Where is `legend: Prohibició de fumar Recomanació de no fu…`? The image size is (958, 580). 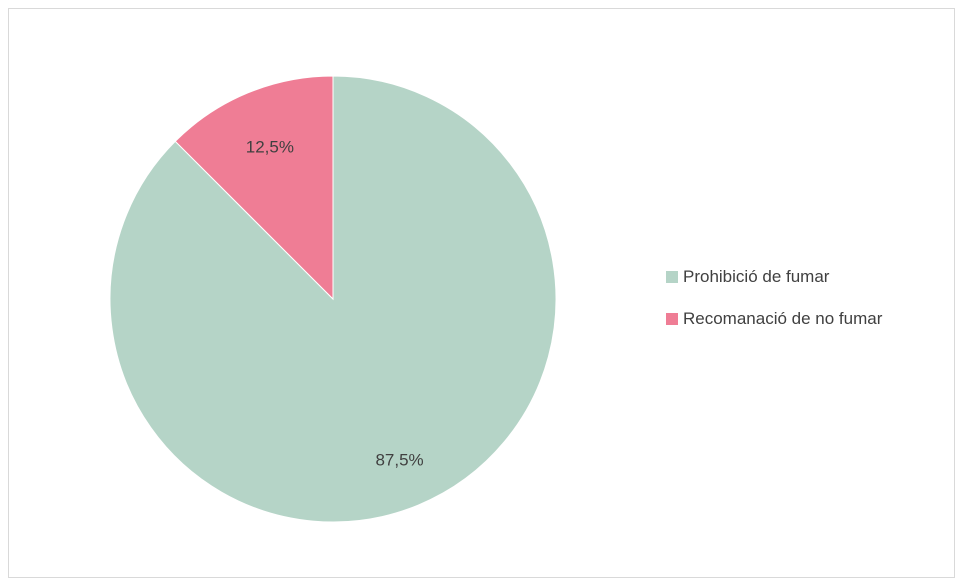 legend: Prohibició de fumar Recomanació de no fu… is located at coordinates (774, 308).